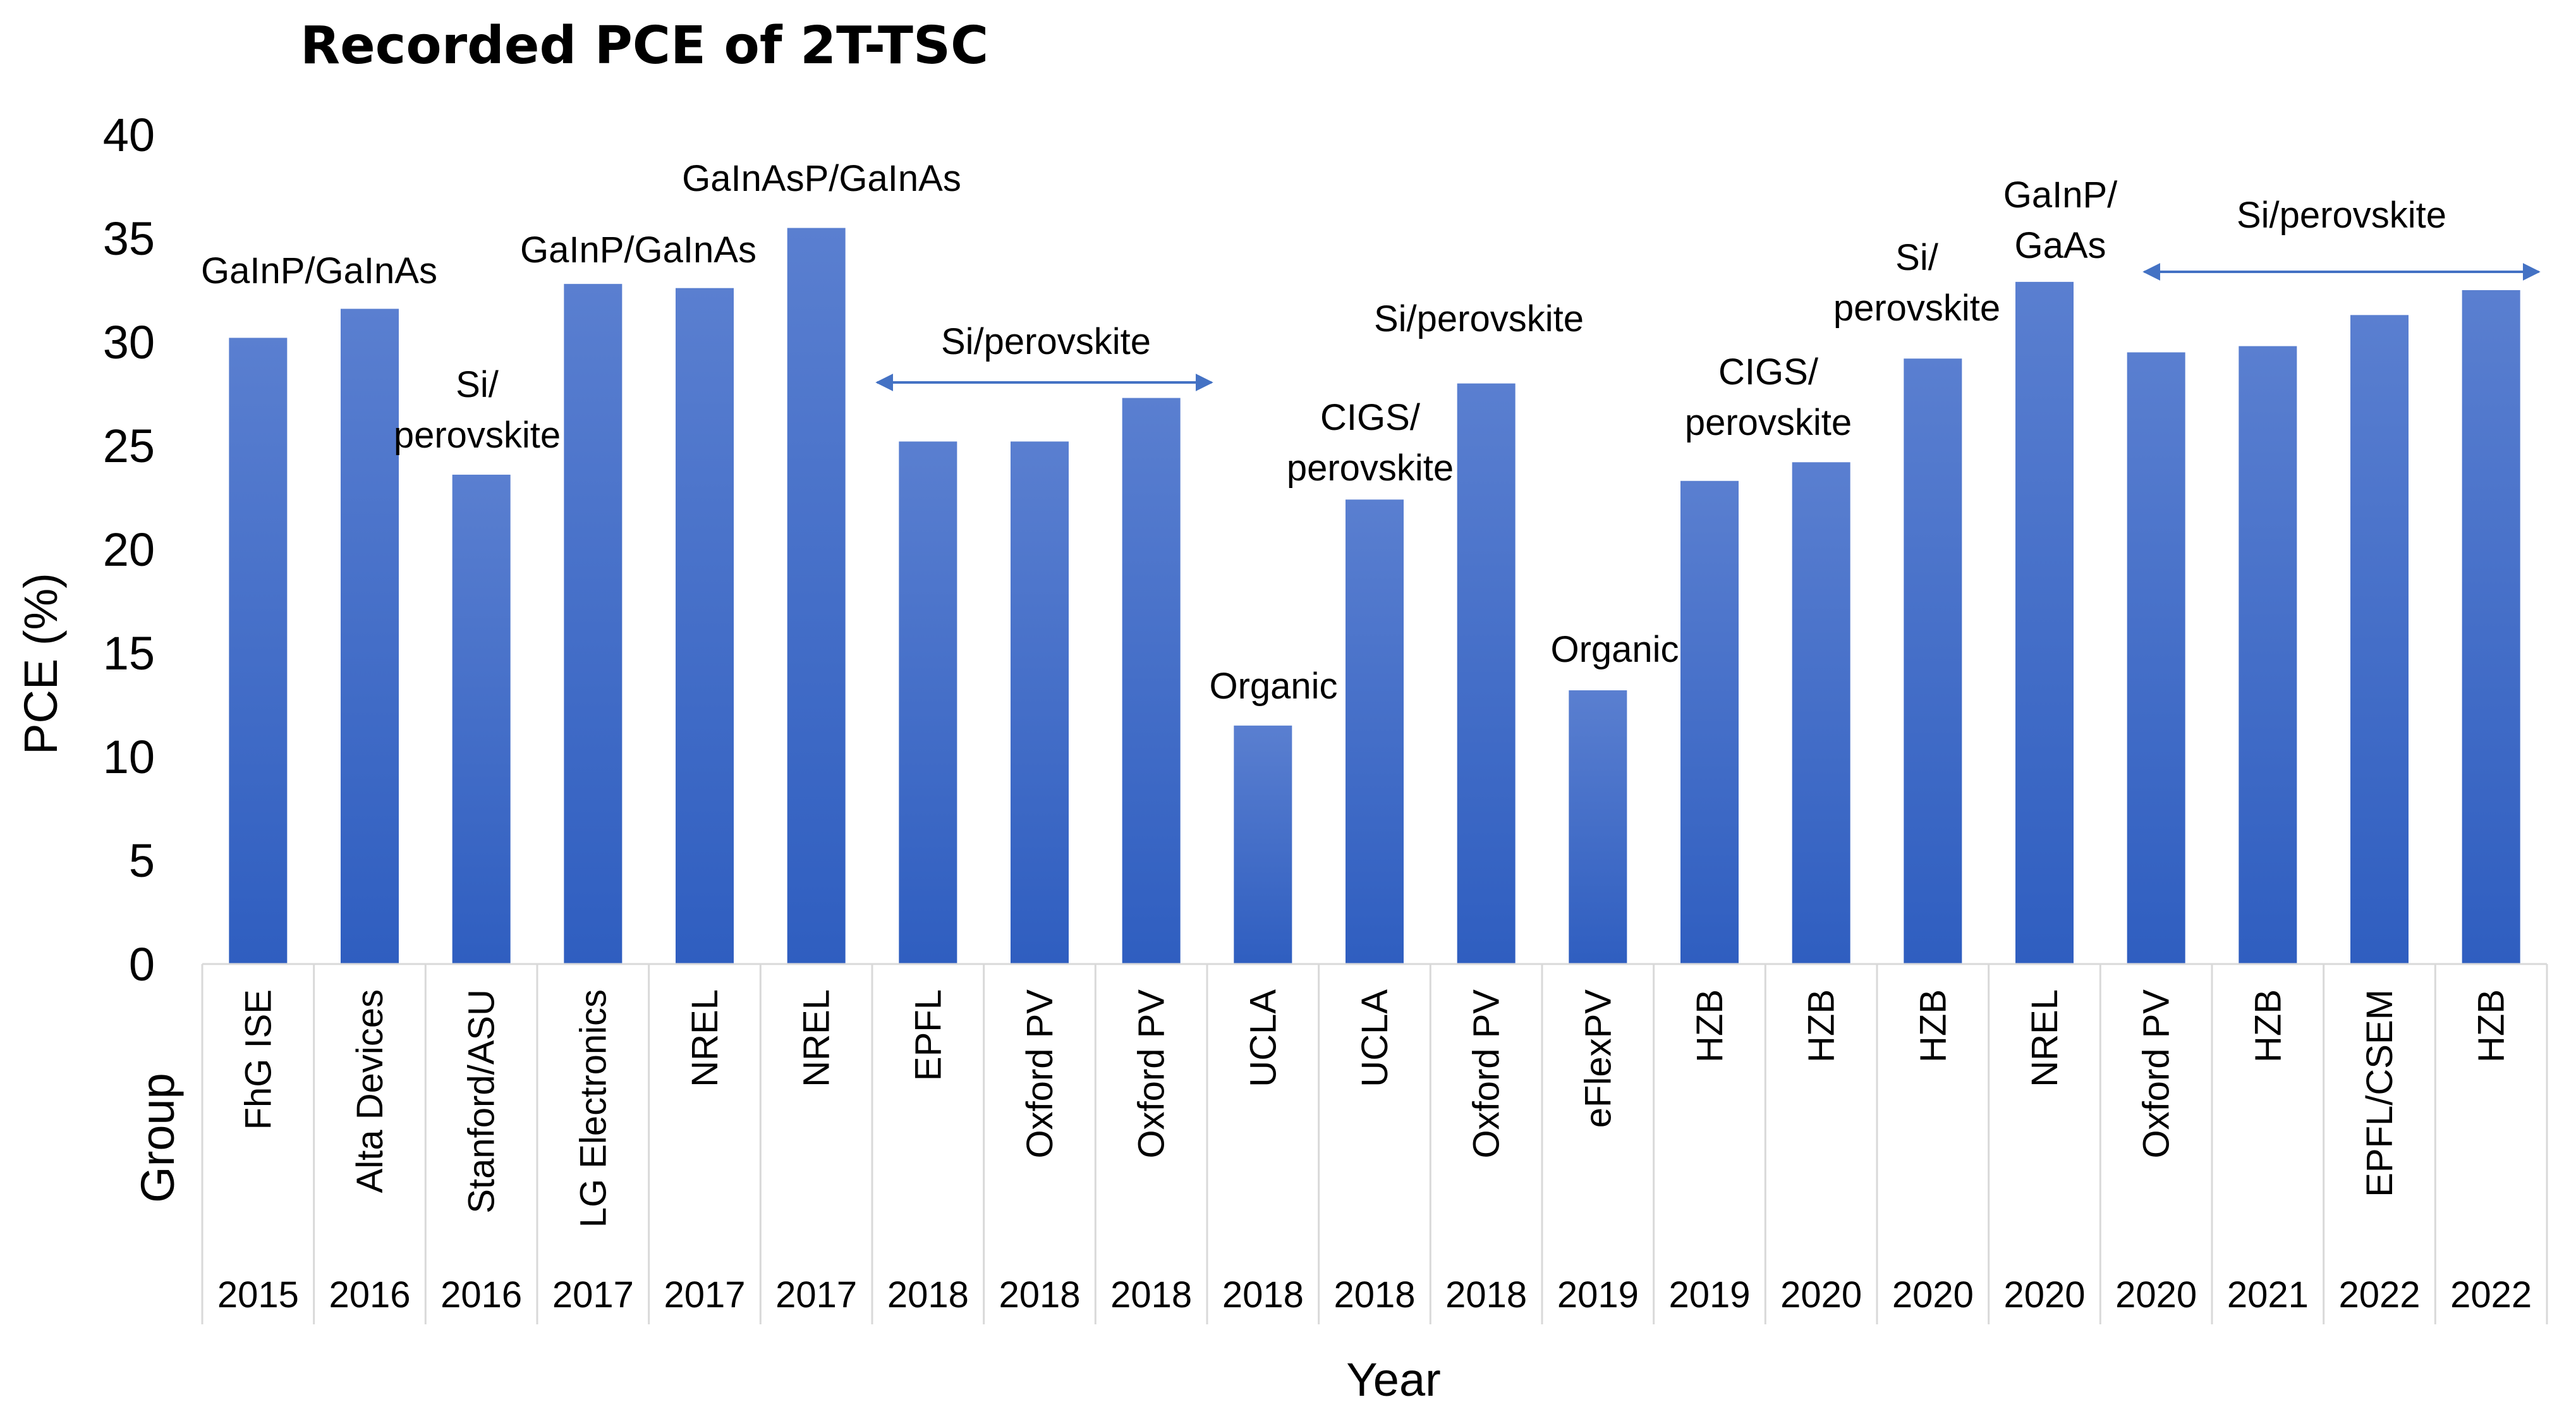 This screenshot has width=2576, height=1428. I want to click on y-axis-title: PCE (%), so click(41, 664).